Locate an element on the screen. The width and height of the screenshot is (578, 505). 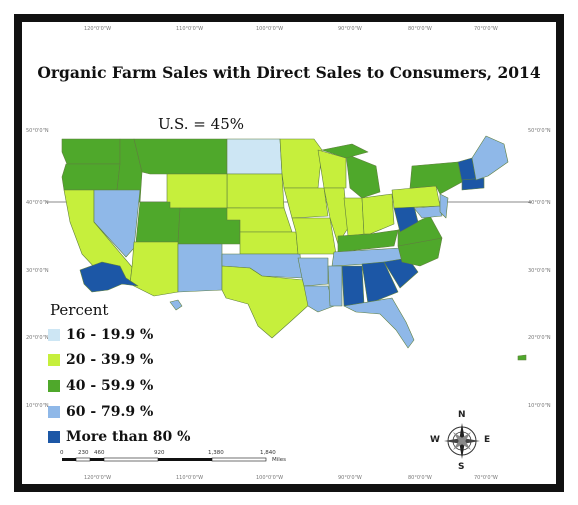
state-minnesota is located at coordinates (301, 163).